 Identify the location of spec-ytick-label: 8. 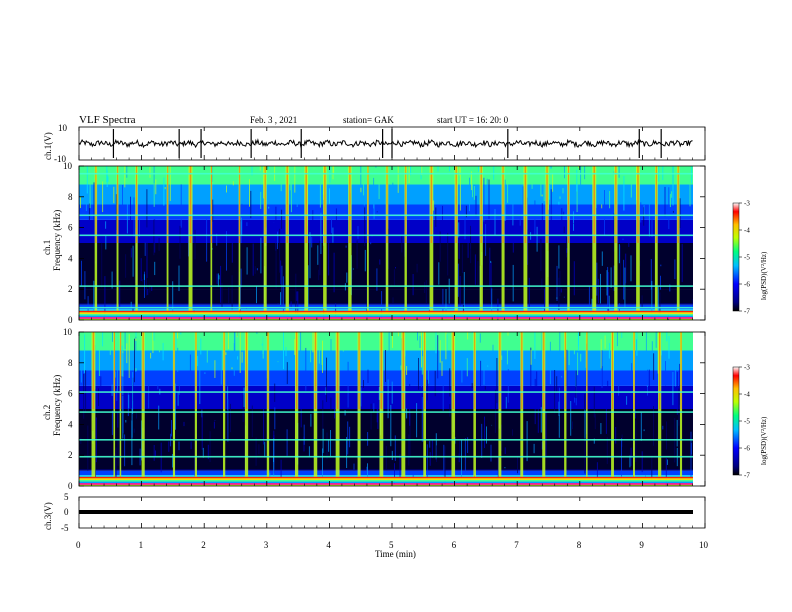
(70, 197).